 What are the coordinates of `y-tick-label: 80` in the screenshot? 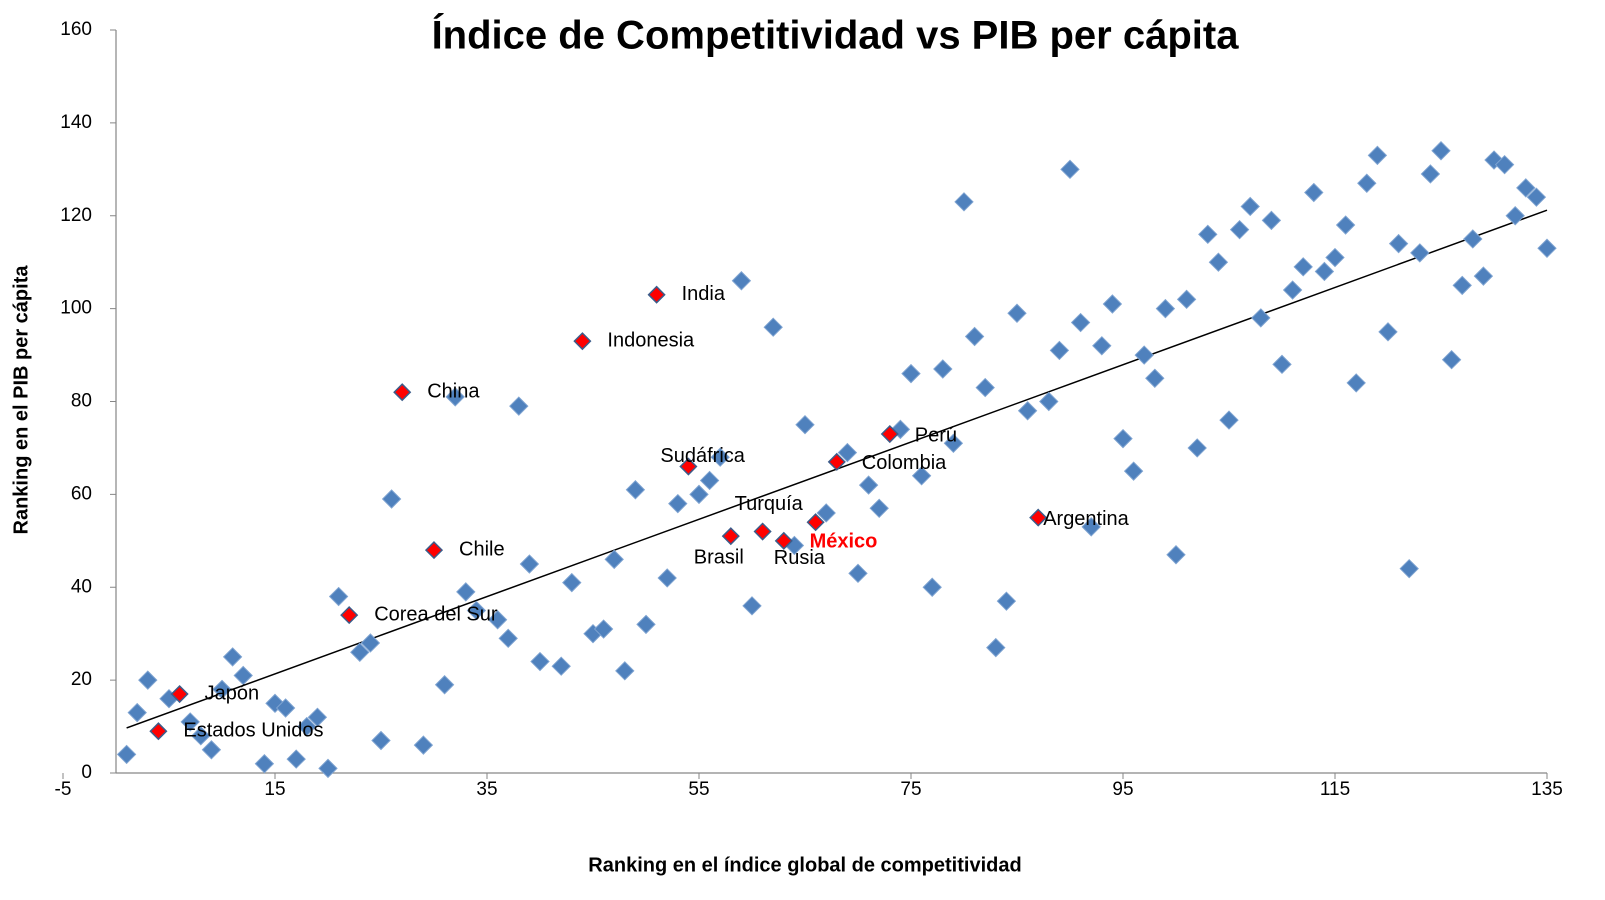 It's located at (81, 401).